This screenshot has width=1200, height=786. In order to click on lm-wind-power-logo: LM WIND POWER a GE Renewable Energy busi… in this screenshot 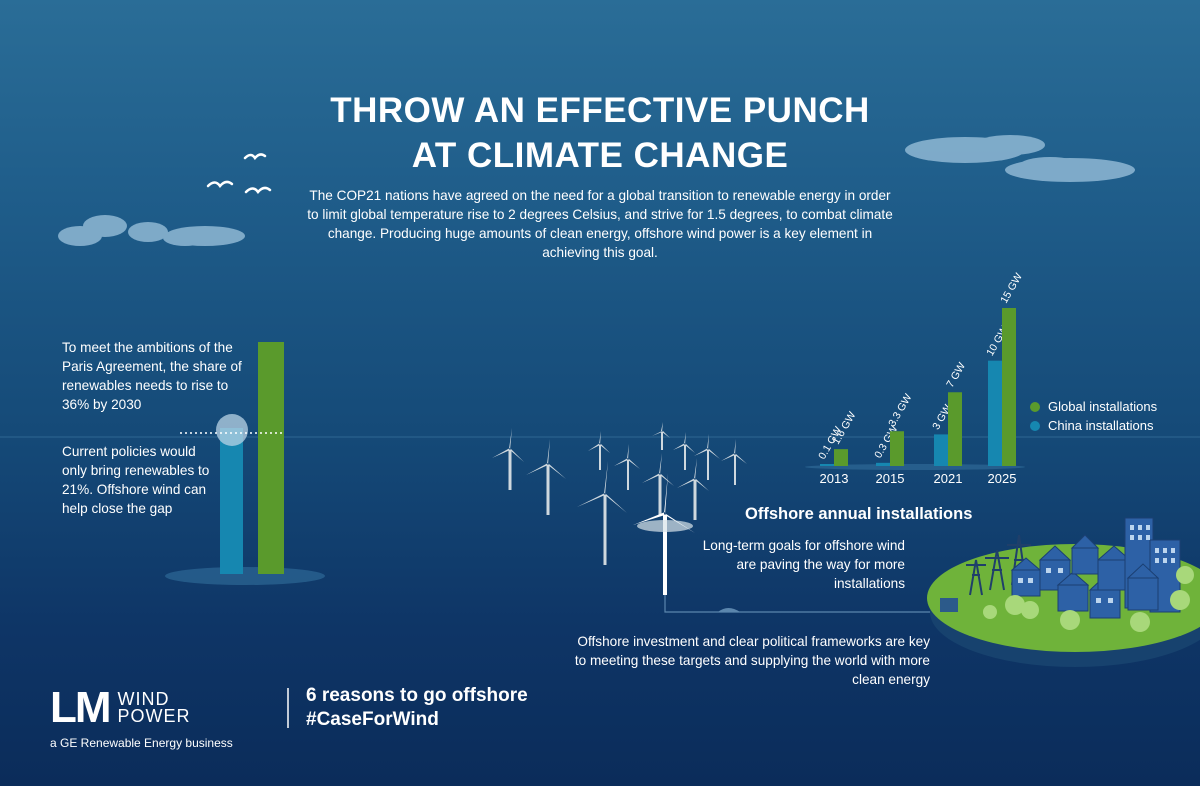, I will do `click(141, 717)`.